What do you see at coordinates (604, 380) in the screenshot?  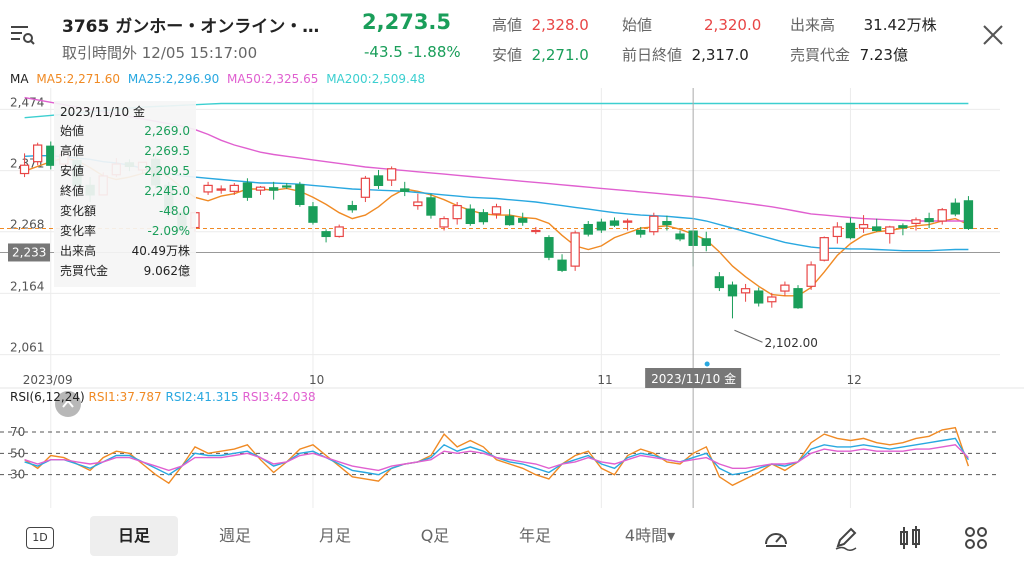 I see `time-tick-label: 11` at bounding box center [604, 380].